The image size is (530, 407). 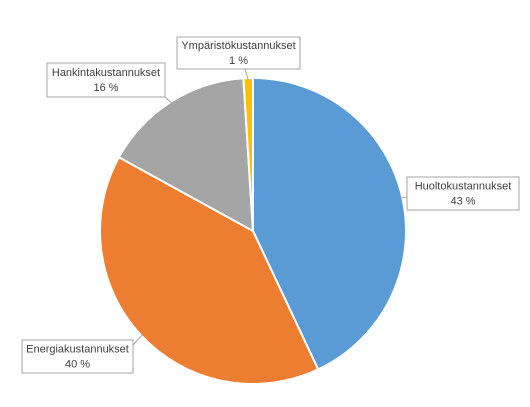 What do you see at coordinates (105, 88) in the screenshot?
I see `slice-value-label: 16 %` at bounding box center [105, 88].